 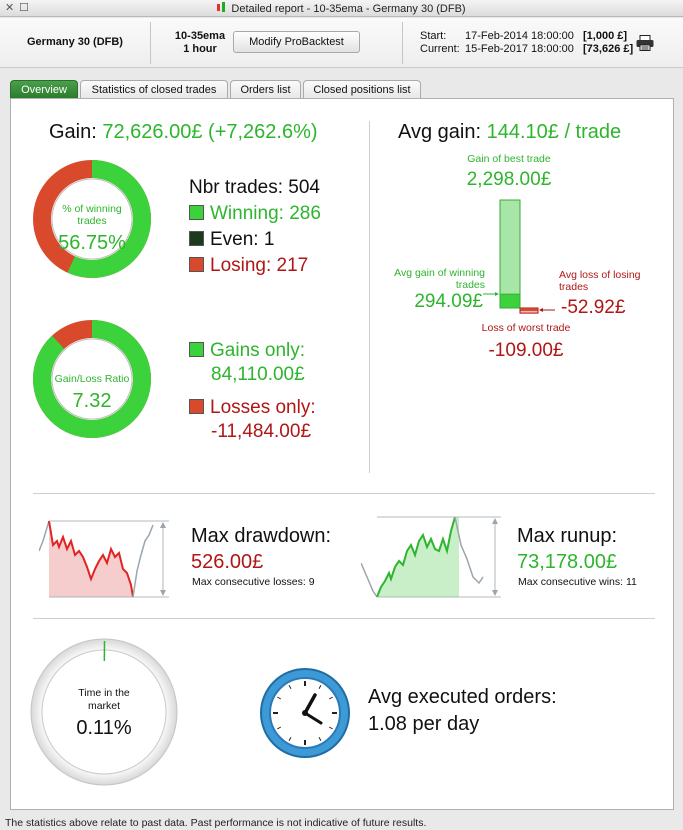 What do you see at coordinates (242, 239) in the screenshot?
I see `even-count-text: Even: 1` at bounding box center [242, 239].